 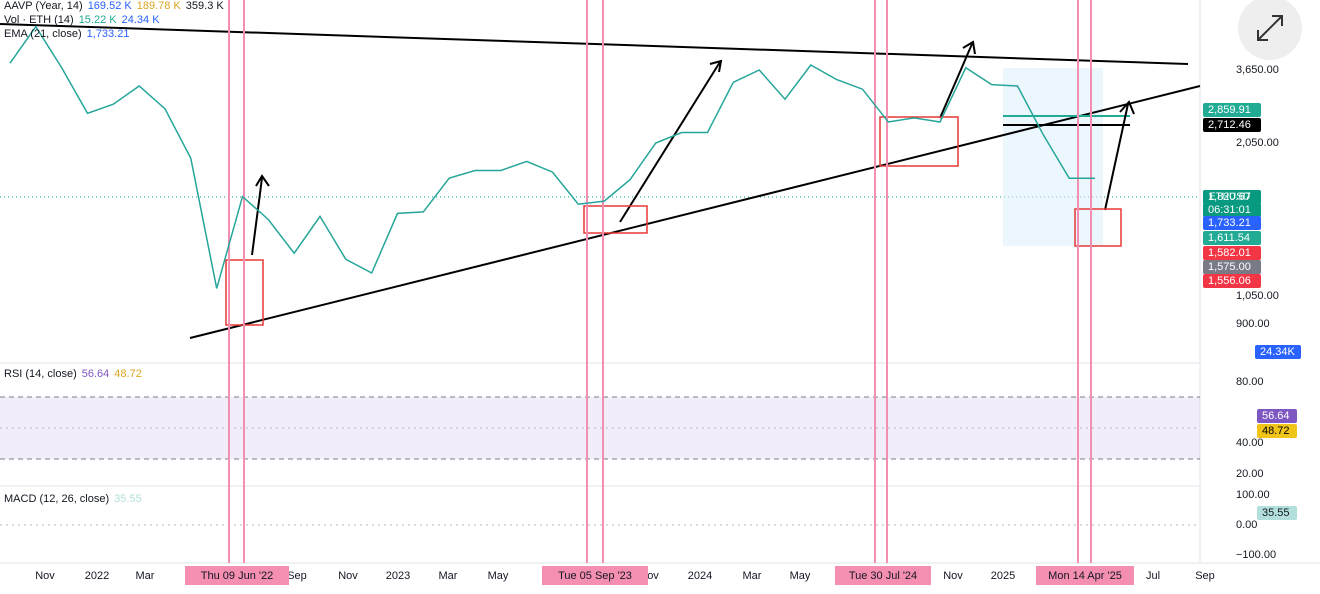 I want to click on legend-value: 24.34 K, so click(x=140, y=20).